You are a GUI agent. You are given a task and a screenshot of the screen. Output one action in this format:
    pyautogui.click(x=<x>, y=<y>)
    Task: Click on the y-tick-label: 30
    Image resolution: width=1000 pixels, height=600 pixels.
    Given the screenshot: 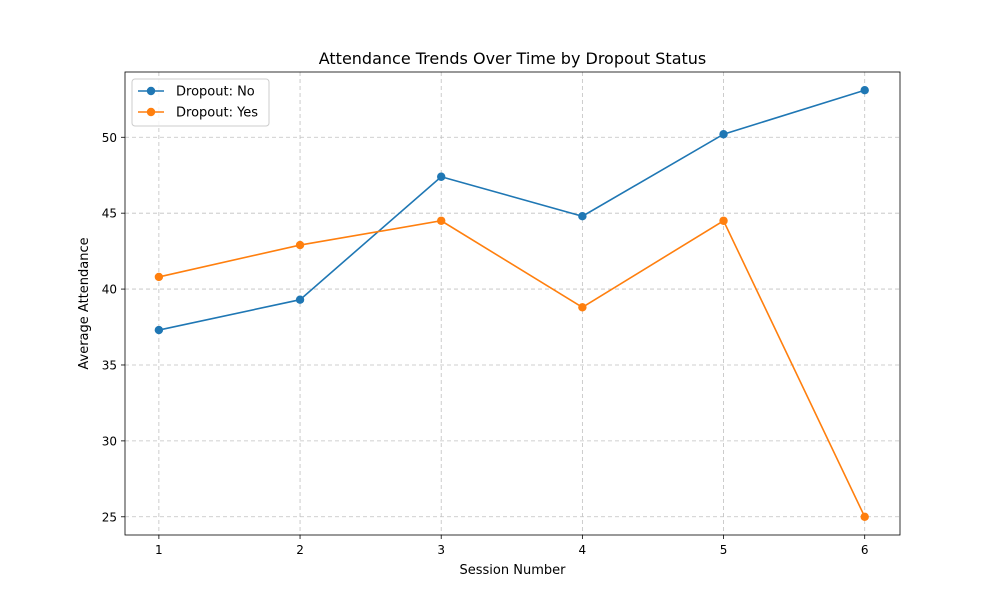 What is the action you would take?
    pyautogui.click(x=109, y=441)
    